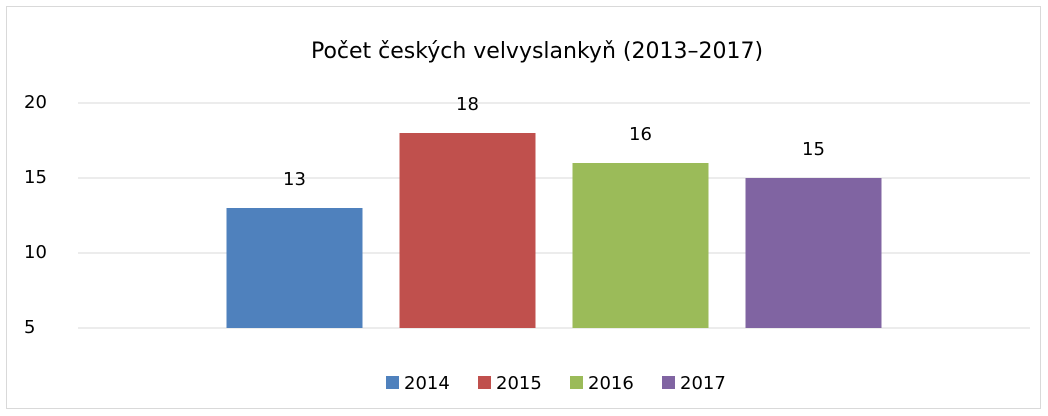  I want to click on data-label: 18, so click(467, 104).